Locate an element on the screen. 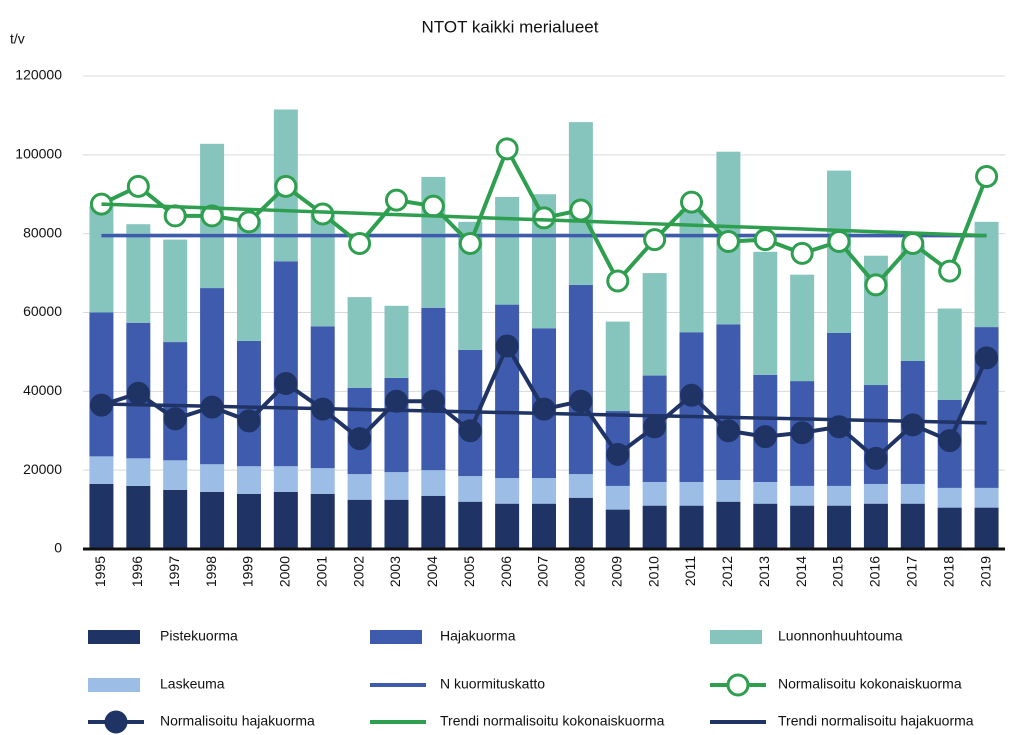 This screenshot has height=735, width=1016. legend-label: Luonnonhuuhtouma is located at coordinates (840, 636).